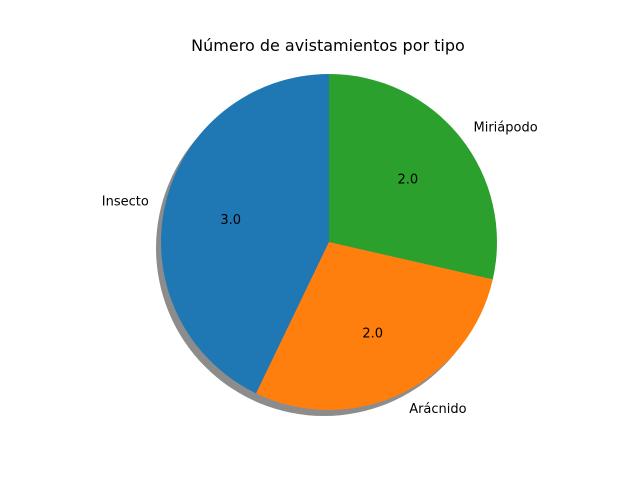 The image size is (640, 480). I want to click on chart-title: Número de avistamientos por tipo, so click(328, 45).